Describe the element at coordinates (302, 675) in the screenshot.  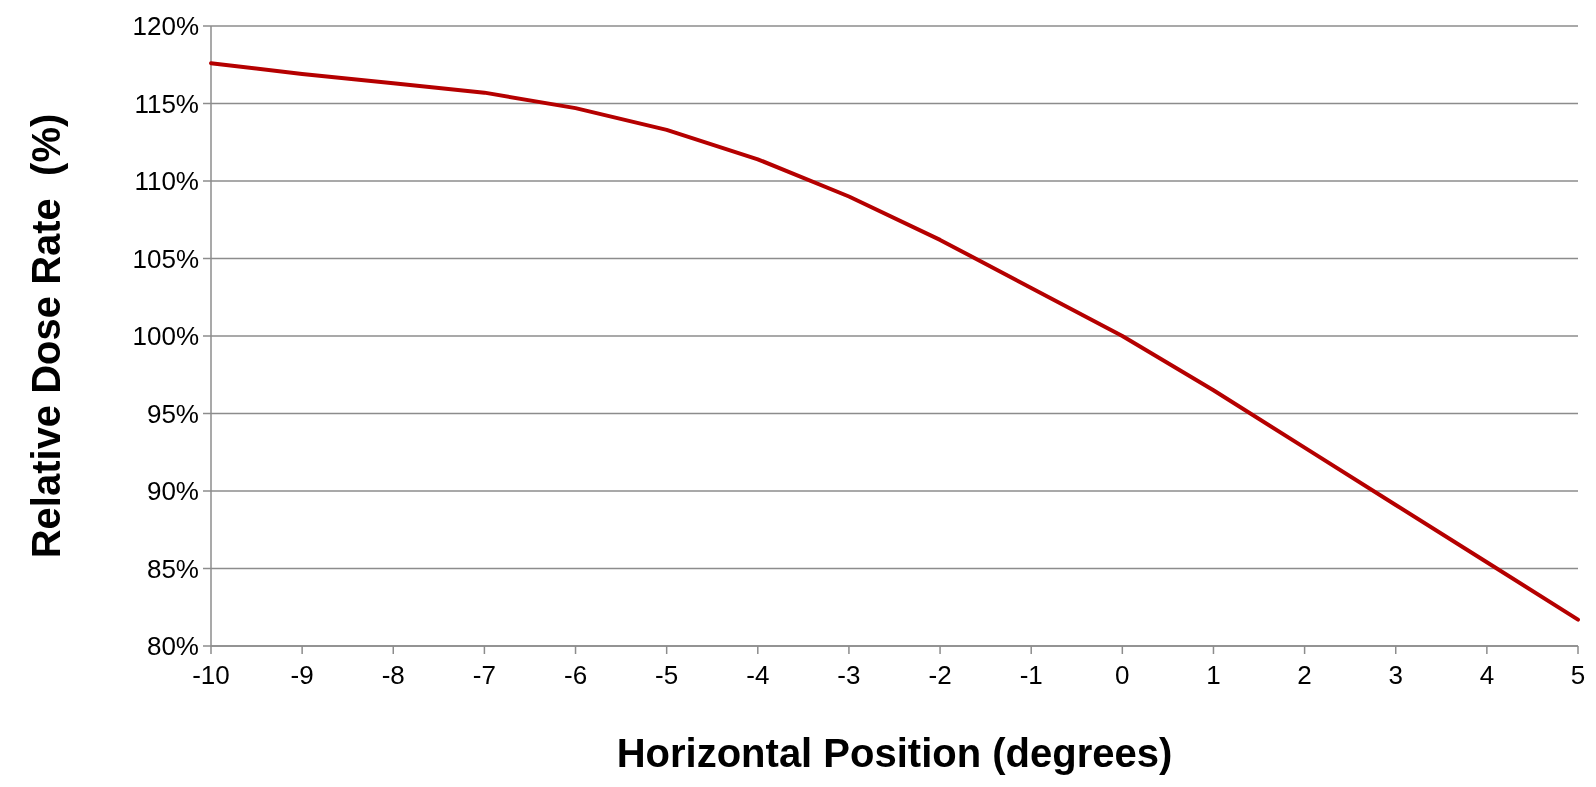
I see `x-tick-label: -9` at that location.